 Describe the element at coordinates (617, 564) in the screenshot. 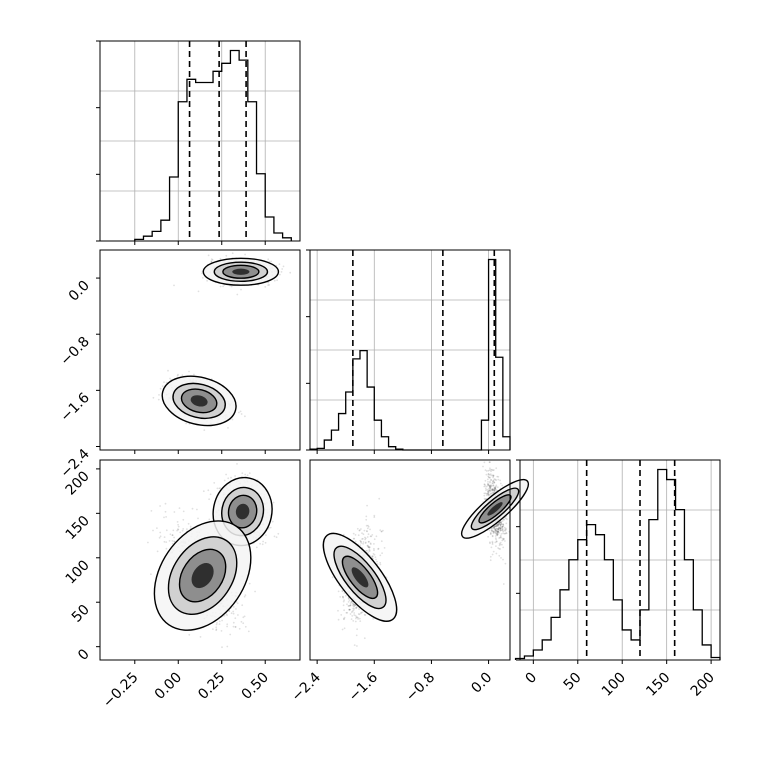

I see `hist-param-3-bars` at that location.